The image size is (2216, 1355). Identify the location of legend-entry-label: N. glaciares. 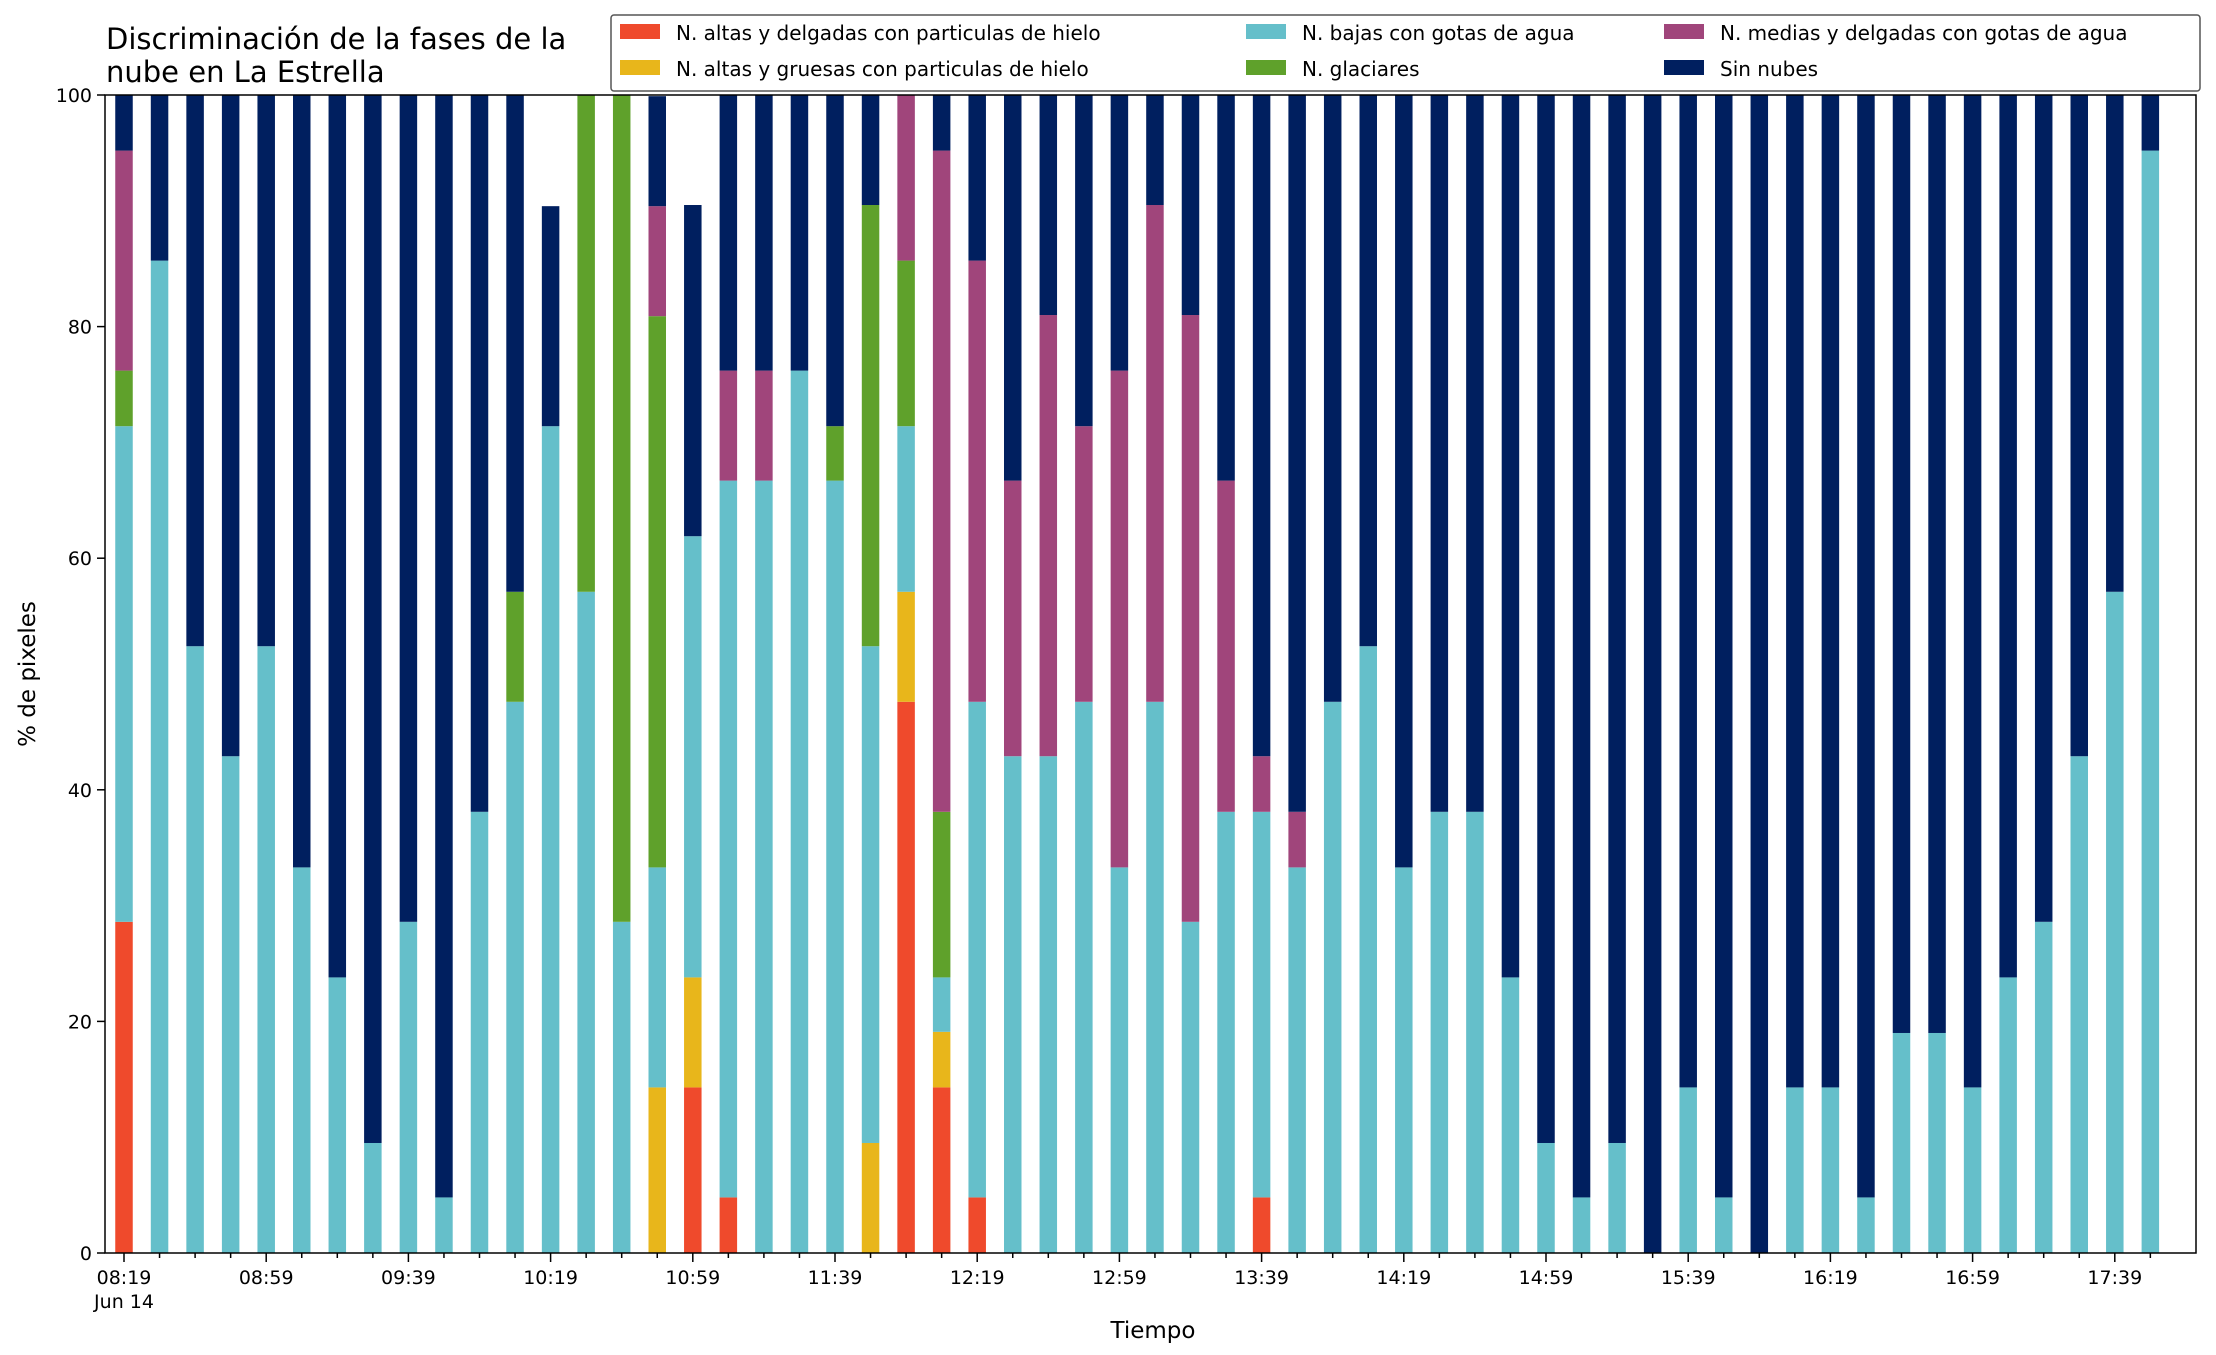
(1361, 69).